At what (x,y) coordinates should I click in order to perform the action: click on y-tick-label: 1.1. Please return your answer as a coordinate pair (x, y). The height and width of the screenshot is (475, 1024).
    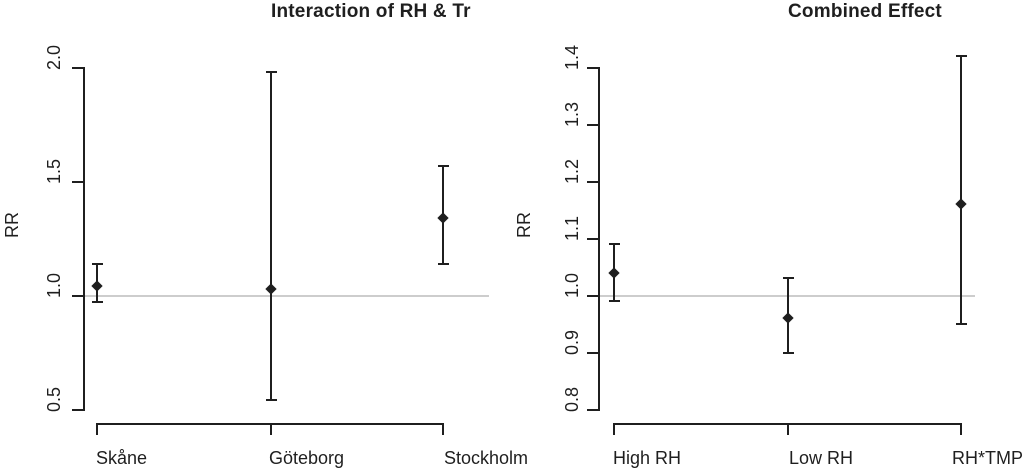
    Looking at the image, I should click on (572, 228).